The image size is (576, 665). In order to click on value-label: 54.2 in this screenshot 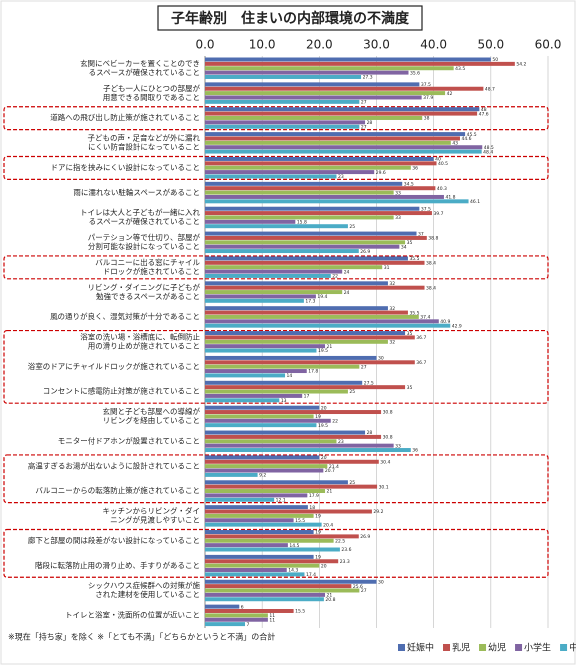, I will do `click(521, 65)`.